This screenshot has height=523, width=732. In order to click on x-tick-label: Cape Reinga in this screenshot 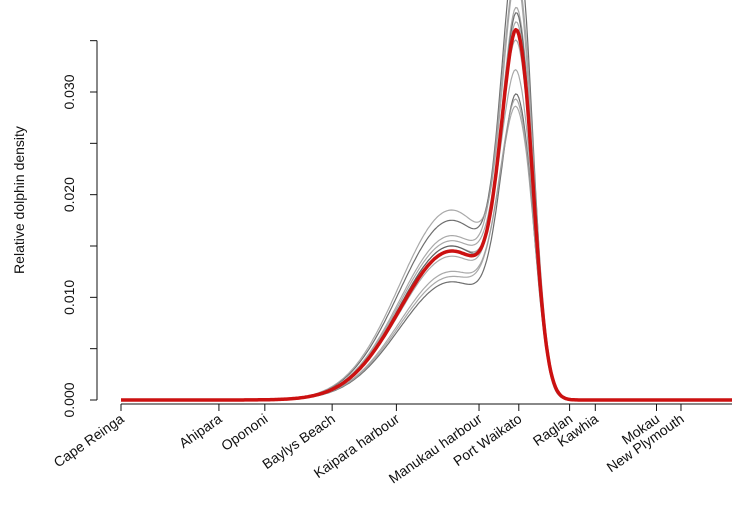, I will do `click(89, 440)`.